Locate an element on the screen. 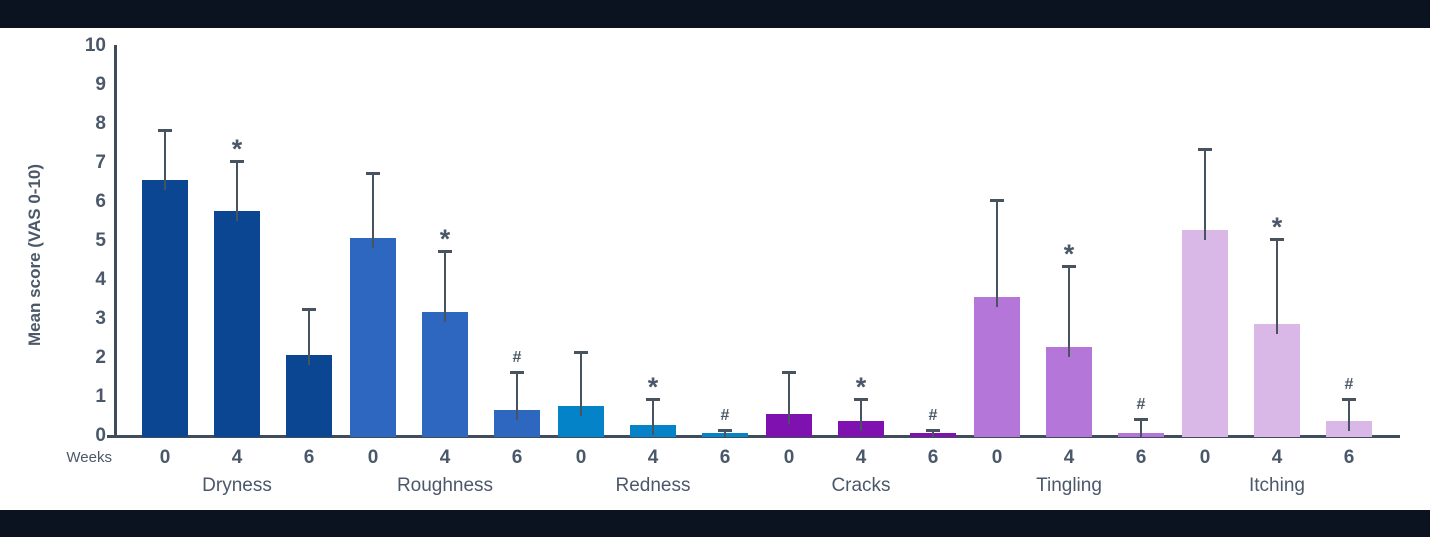  y-tick-label-1: 1 is located at coordinates (100, 396).